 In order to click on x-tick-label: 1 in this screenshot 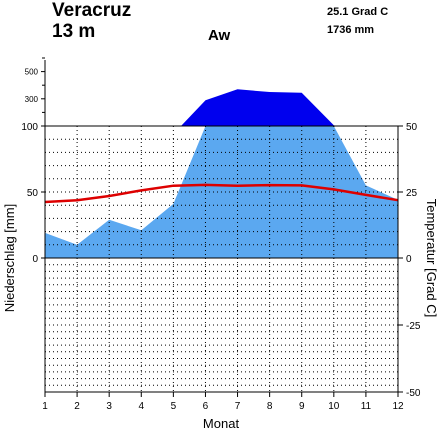, I will do `click(45, 406)`.